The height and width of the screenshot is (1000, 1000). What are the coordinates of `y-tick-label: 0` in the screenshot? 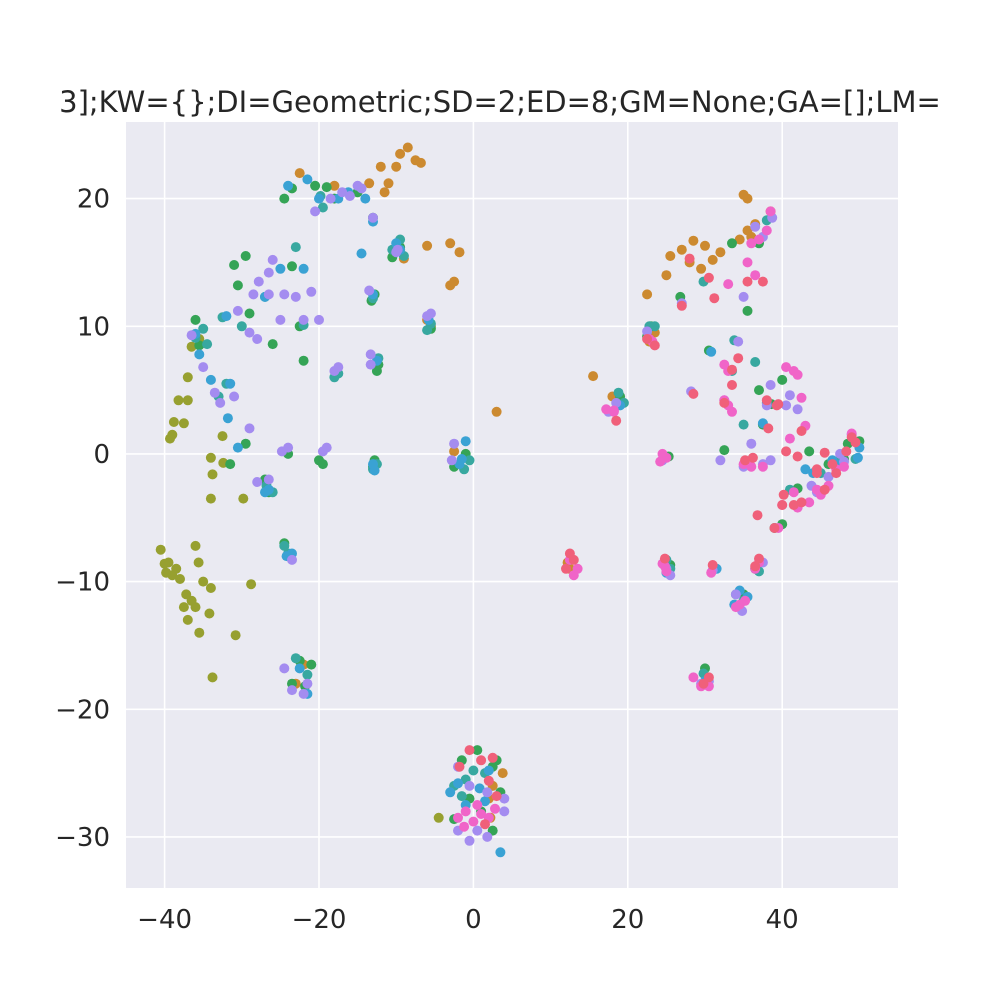 It's located at (101, 455).